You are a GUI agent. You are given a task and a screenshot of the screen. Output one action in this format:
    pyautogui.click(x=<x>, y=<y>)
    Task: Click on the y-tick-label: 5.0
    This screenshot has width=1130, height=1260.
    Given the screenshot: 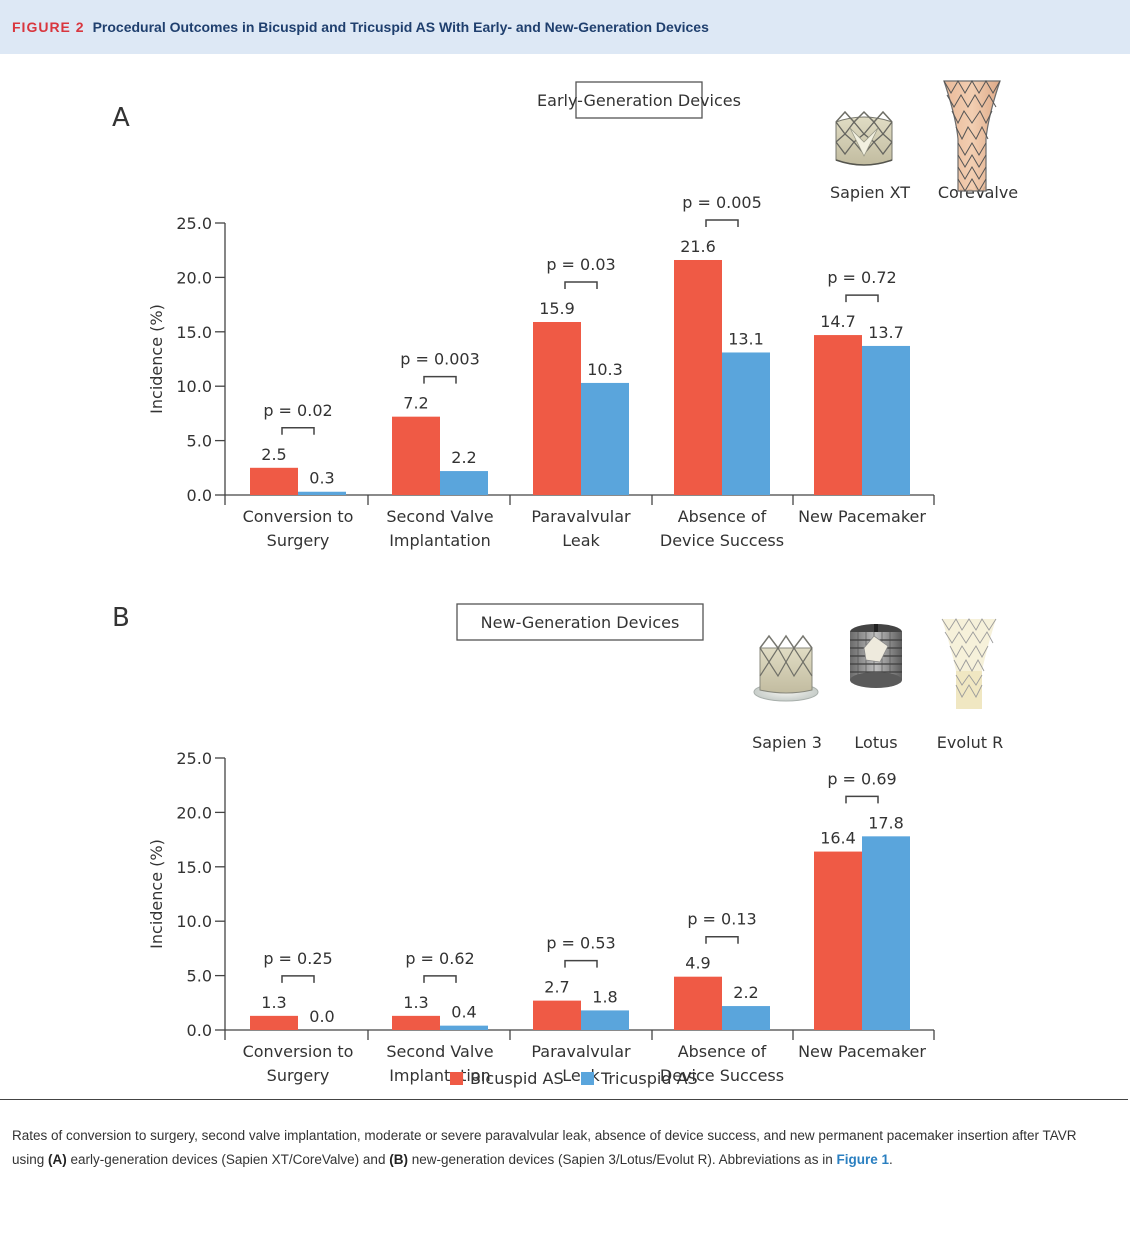 What is the action you would take?
    pyautogui.click(x=199, y=441)
    